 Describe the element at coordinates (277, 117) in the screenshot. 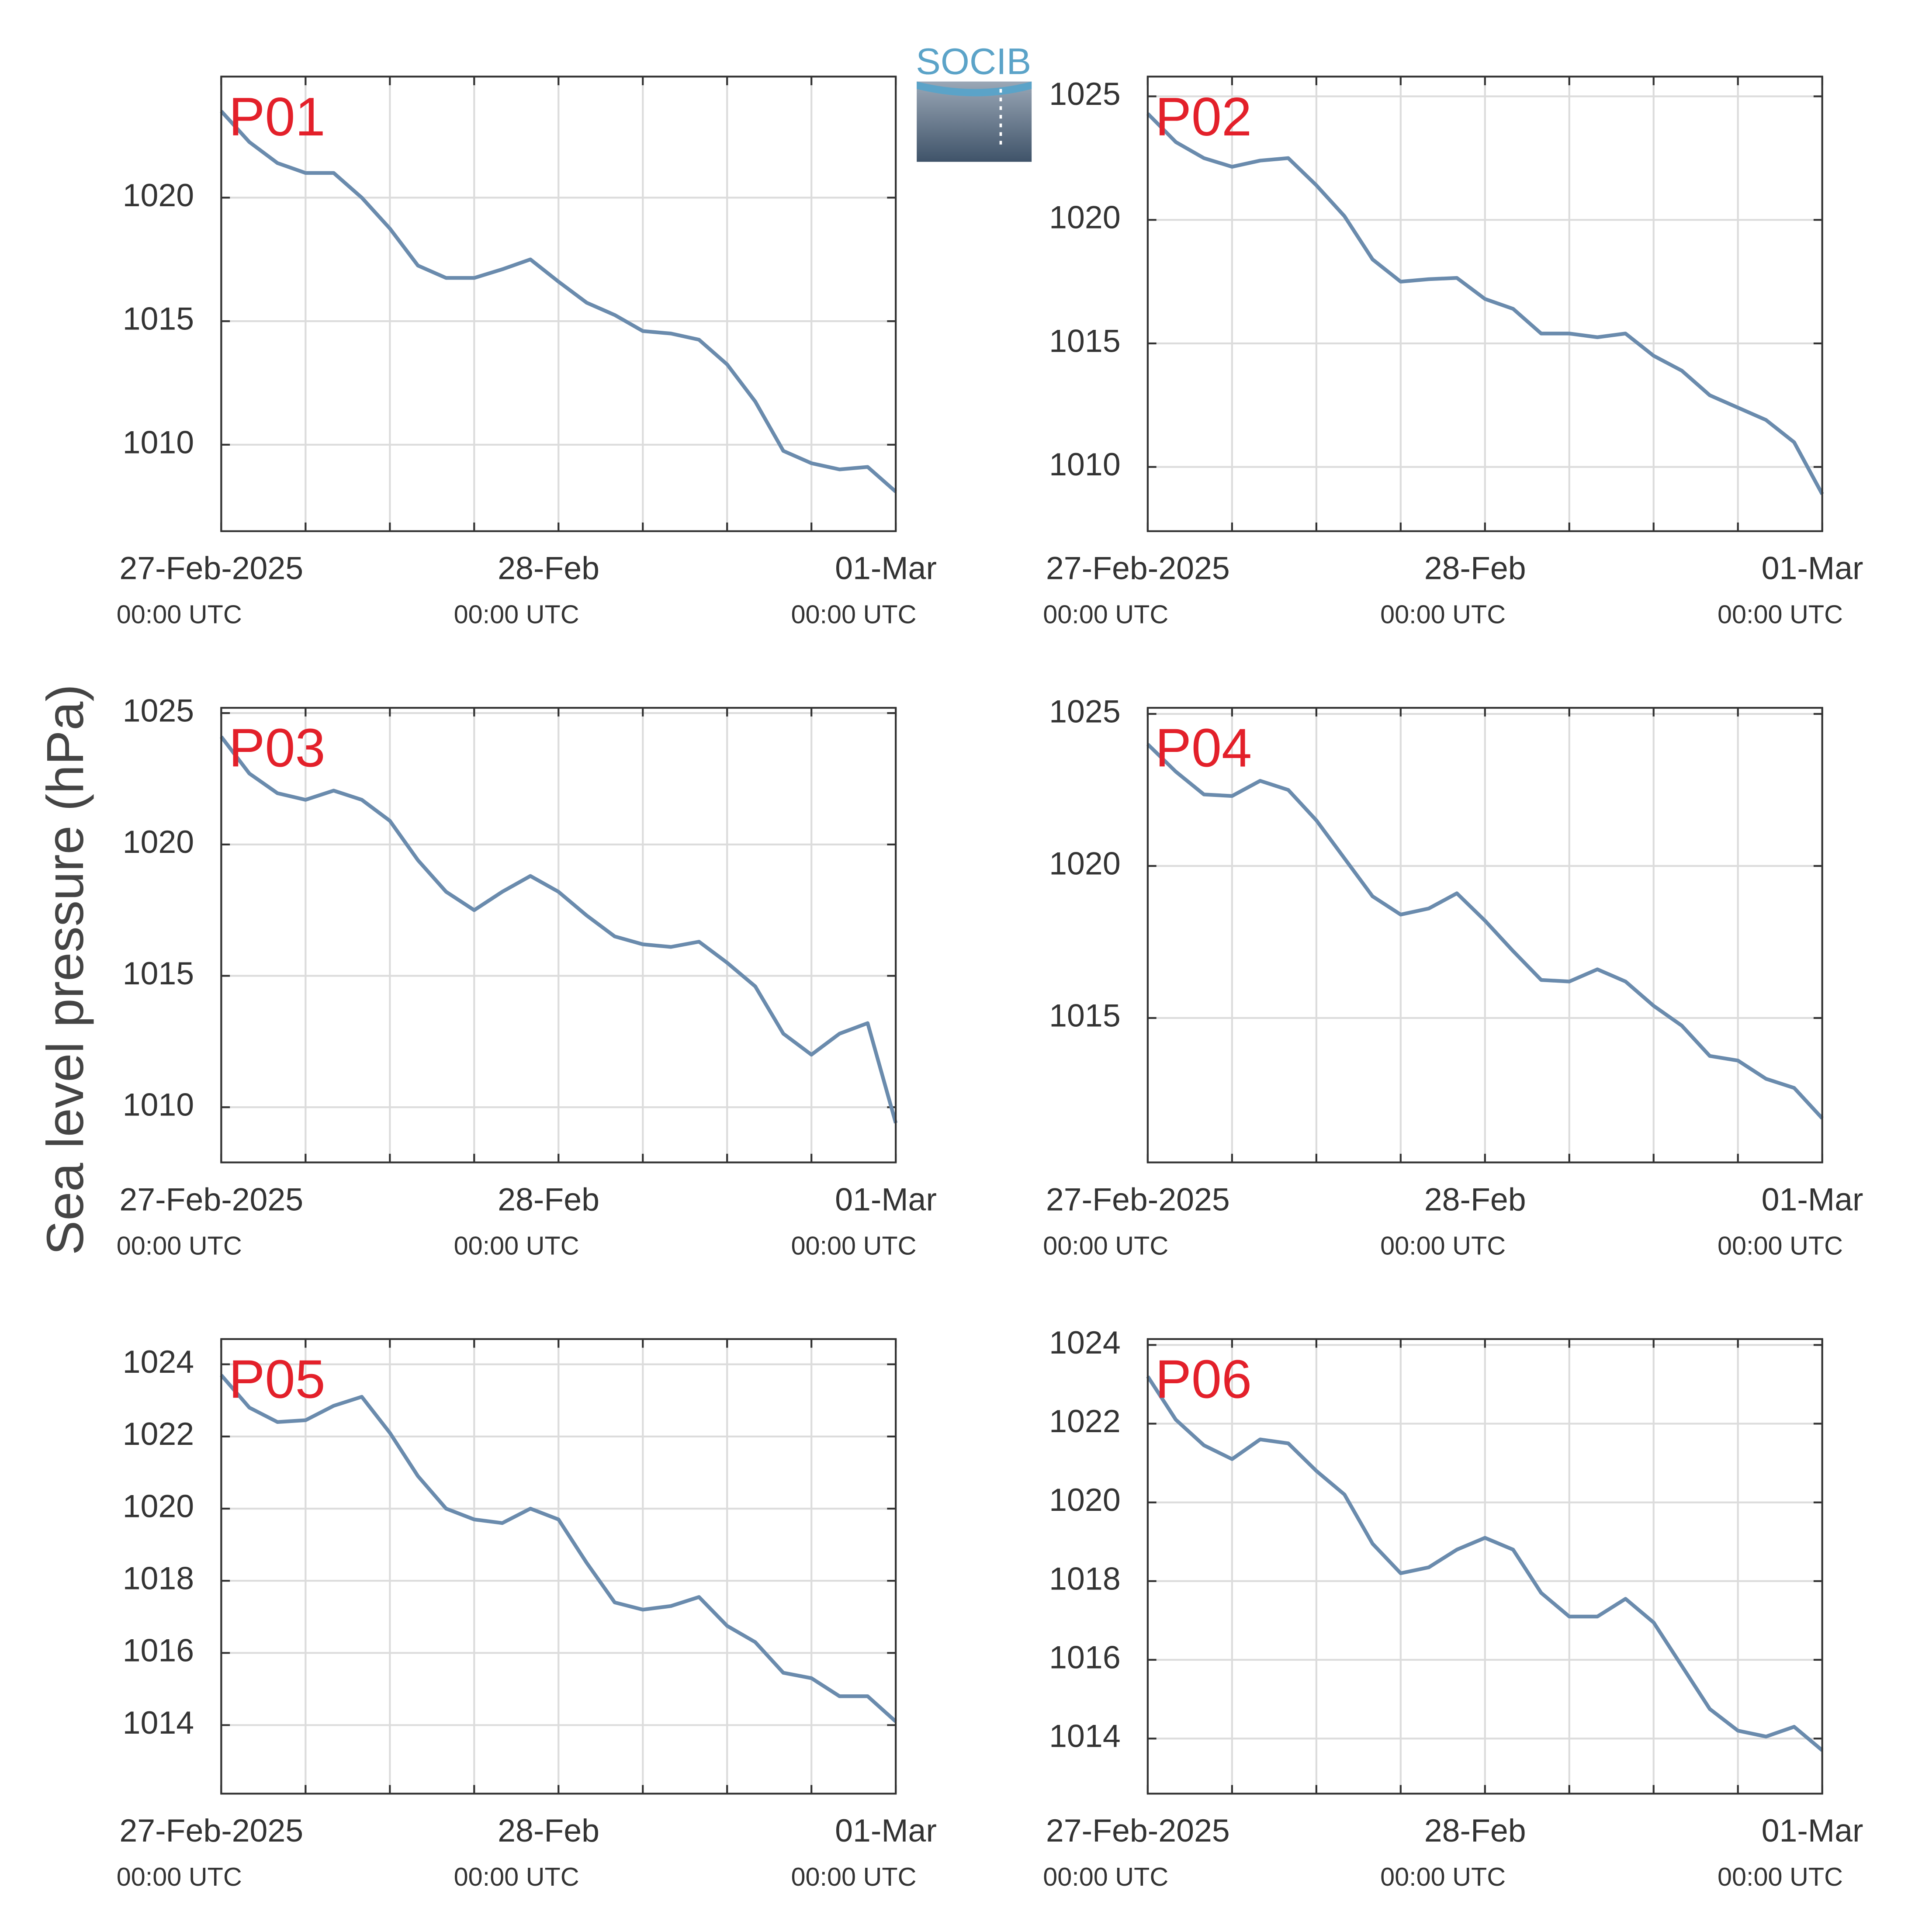

I see `panel-title: P01` at that location.